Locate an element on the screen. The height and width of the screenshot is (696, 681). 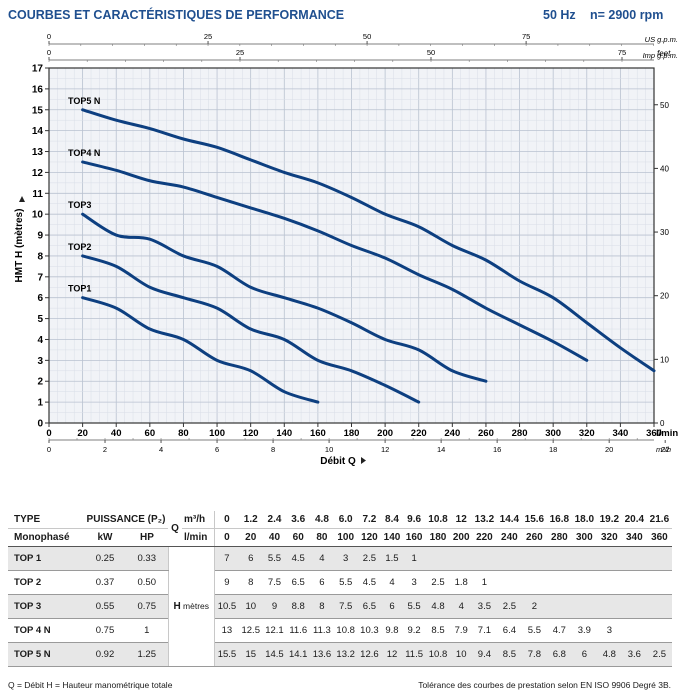
h-header: H mètres is located at coordinates (191, 606).